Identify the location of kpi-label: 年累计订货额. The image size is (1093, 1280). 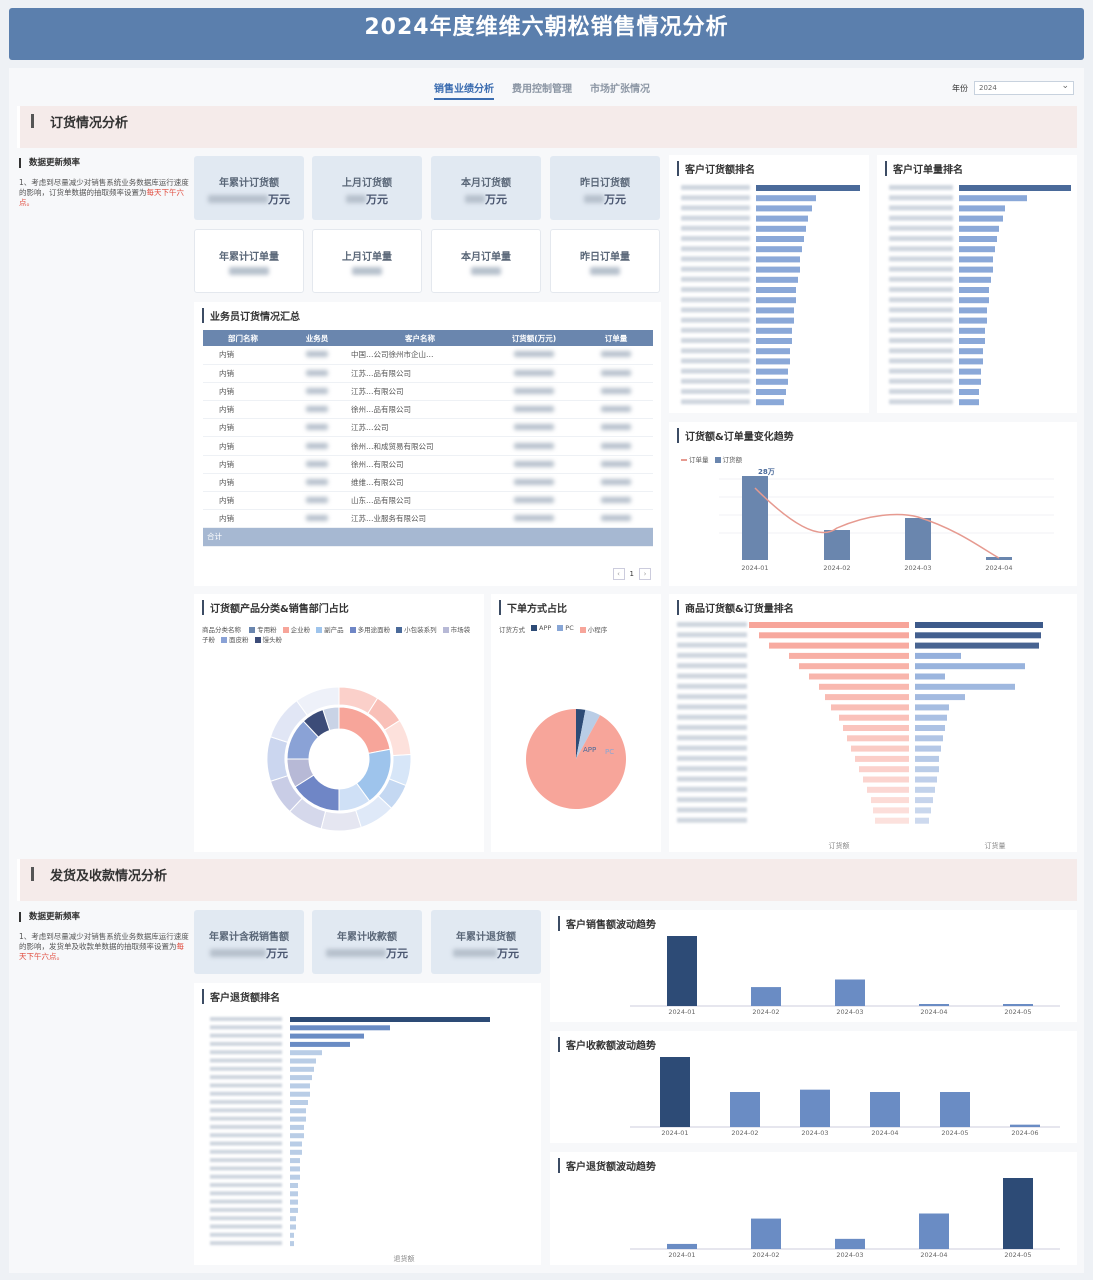
(249, 183).